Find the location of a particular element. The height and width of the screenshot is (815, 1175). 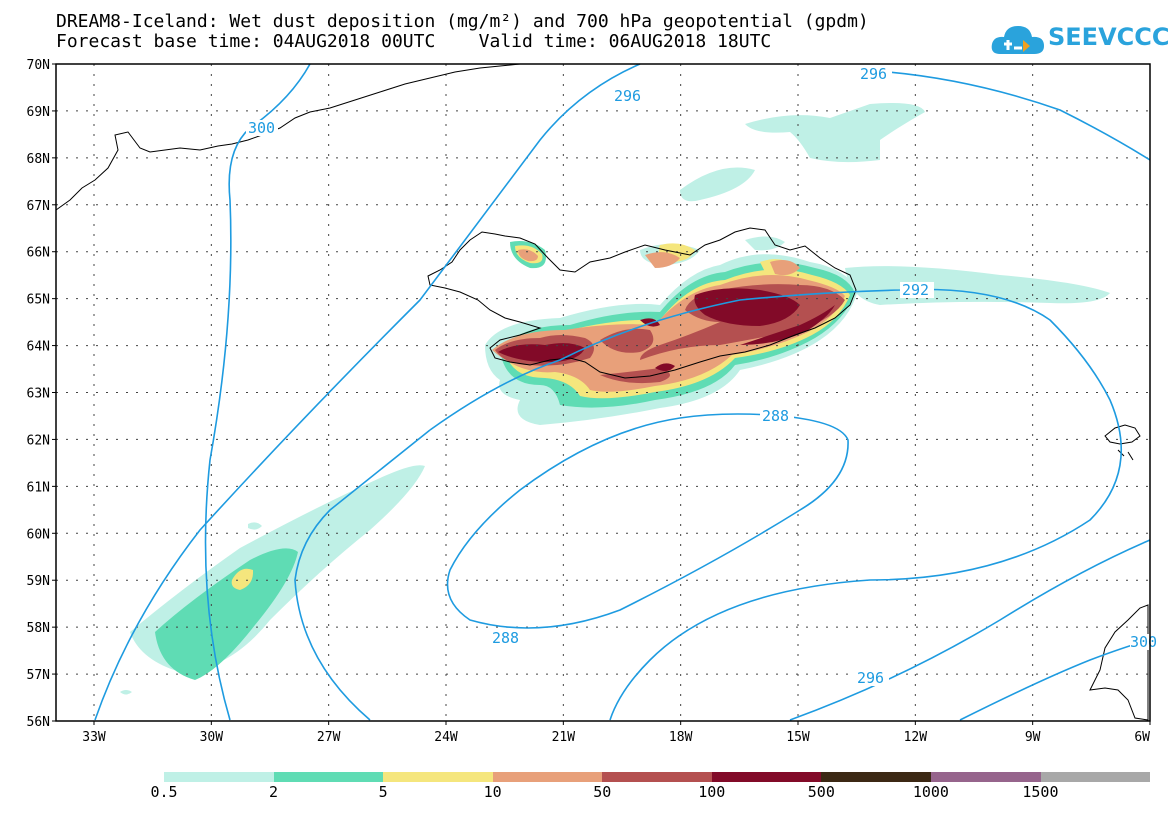

lon-label: 24W is located at coordinates (446, 737).